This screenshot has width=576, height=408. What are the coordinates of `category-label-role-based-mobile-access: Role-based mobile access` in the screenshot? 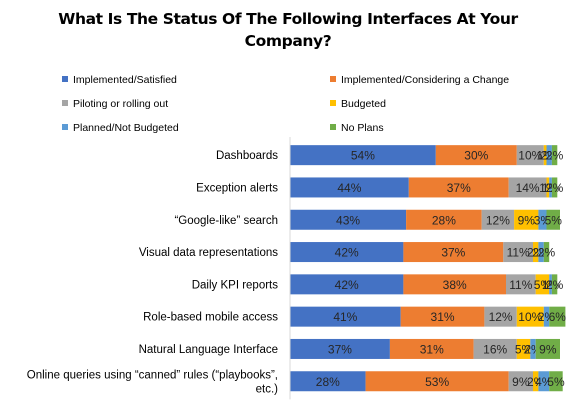 It's located at (210, 318).